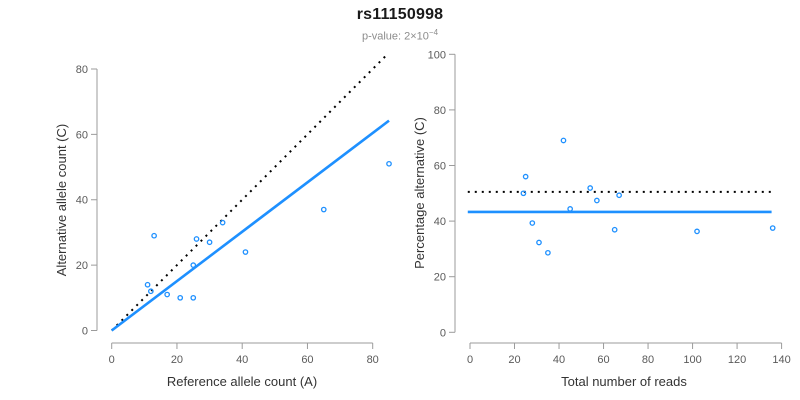 The height and width of the screenshot is (400, 800). I want to click on x-axis-title: Reference allele count (A), so click(242, 381).